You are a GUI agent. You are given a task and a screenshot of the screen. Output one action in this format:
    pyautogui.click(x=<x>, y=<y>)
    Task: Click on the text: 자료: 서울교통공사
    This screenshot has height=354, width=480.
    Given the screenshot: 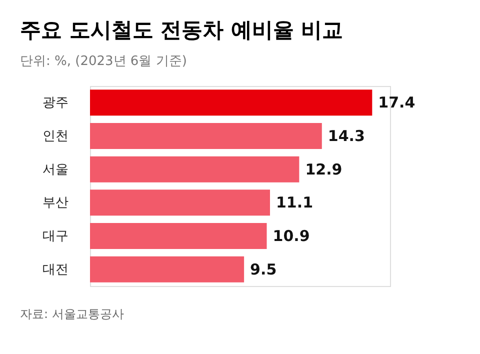 What is the action you would take?
    pyautogui.click(x=72, y=314)
    